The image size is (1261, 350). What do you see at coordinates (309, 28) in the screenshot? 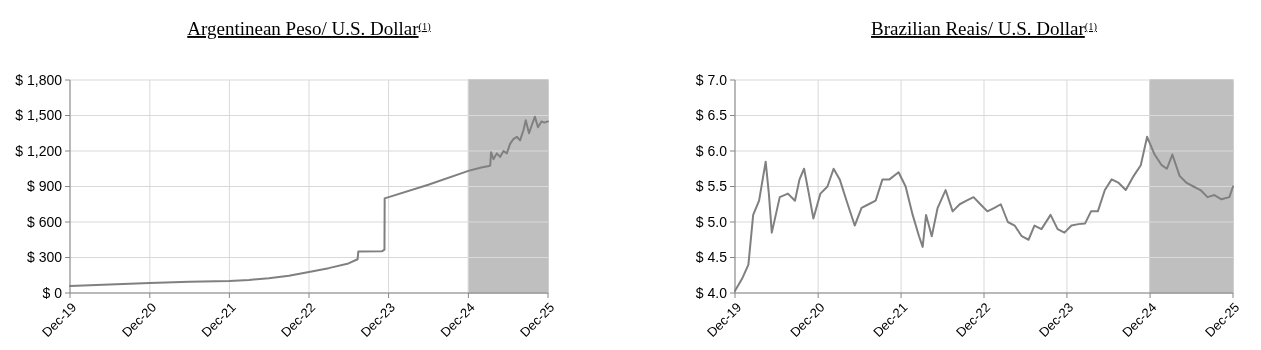
I see `chart-title: Argentinean Peso/ U.S. Dollar$^{(1)}$` at bounding box center [309, 28].